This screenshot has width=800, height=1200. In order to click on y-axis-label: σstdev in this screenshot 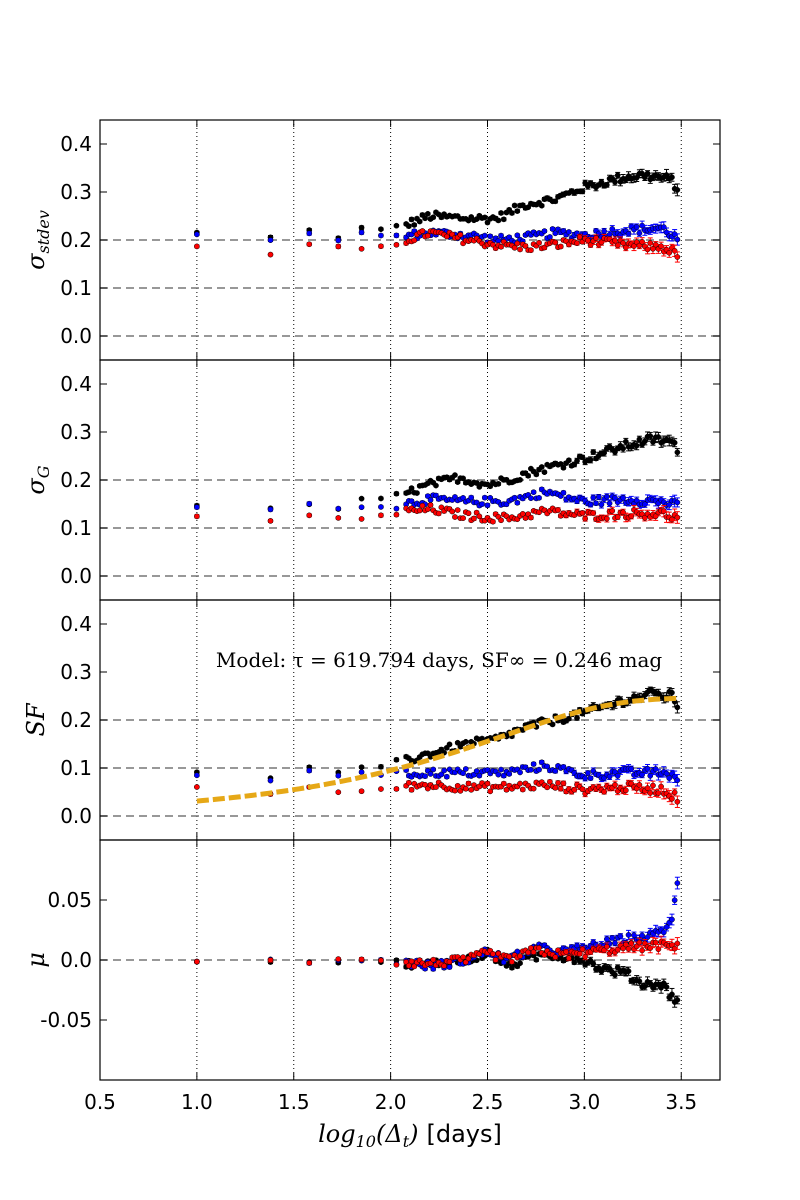, I will do `click(37, 240)`.